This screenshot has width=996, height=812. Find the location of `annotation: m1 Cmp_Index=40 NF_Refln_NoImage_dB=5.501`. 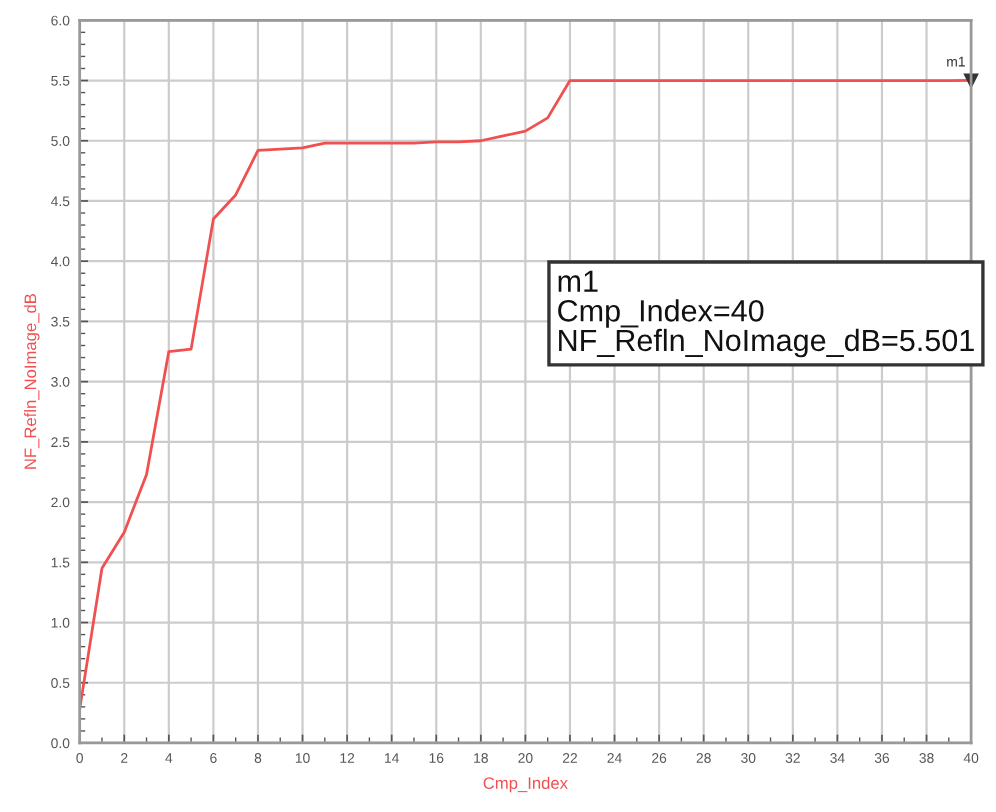

annotation: m1 Cmp_Index=40 NF_Refln_NoImage_dB=5.501 is located at coordinates (766, 314).